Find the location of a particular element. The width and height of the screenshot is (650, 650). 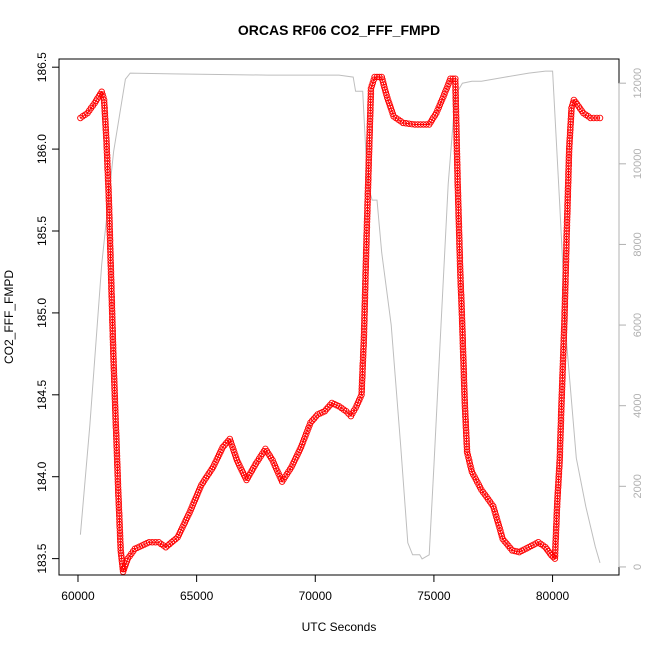

x-axis-label: UTC Seconds is located at coordinates (339, 627).